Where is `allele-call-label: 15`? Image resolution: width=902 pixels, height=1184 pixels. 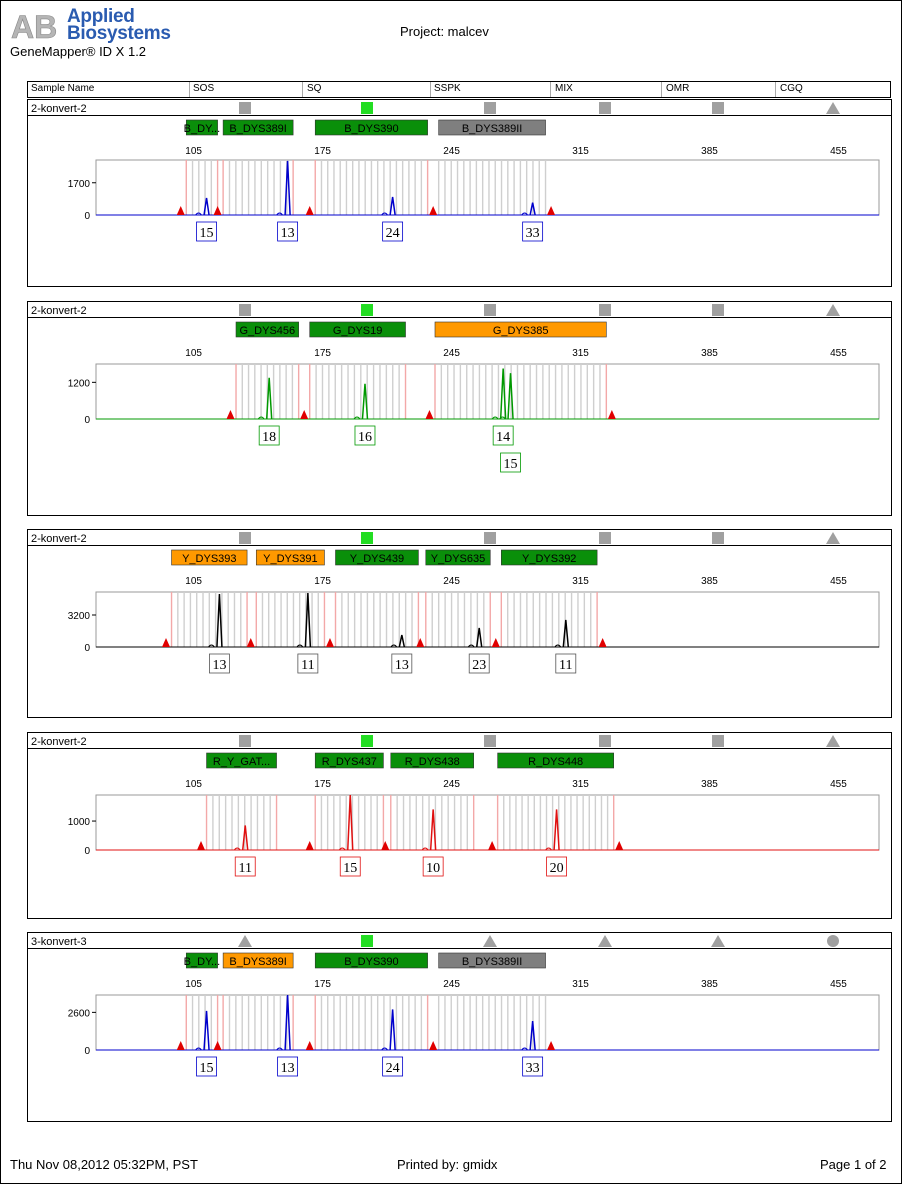 allele-call-label: 15 is located at coordinates (350, 868).